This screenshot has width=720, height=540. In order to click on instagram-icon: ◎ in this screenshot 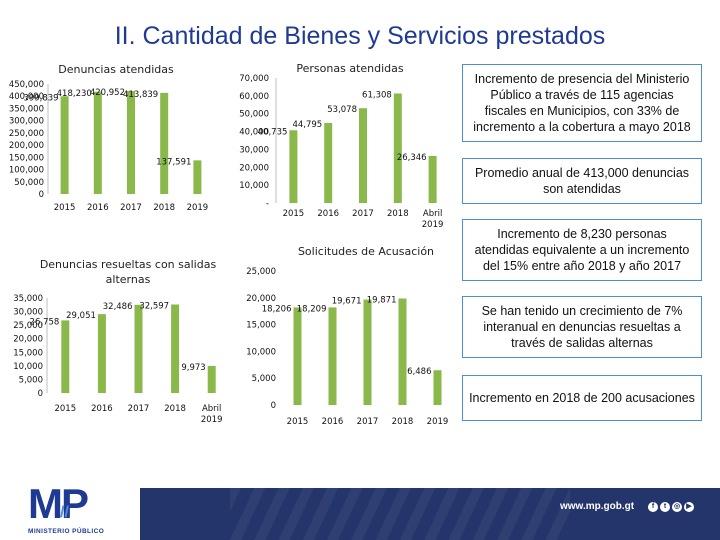, I will do `click(677, 507)`.